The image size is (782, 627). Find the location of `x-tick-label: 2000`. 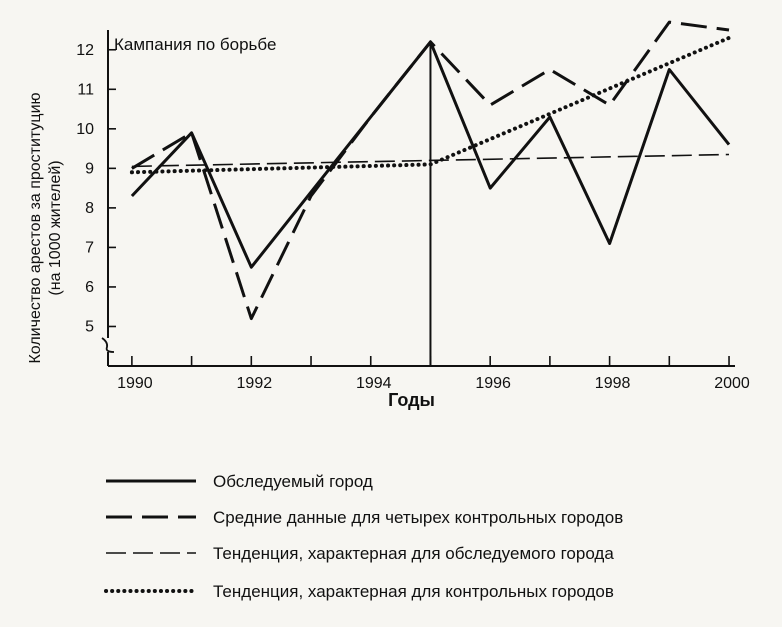

x-tick-label: 2000 is located at coordinates (732, 383).